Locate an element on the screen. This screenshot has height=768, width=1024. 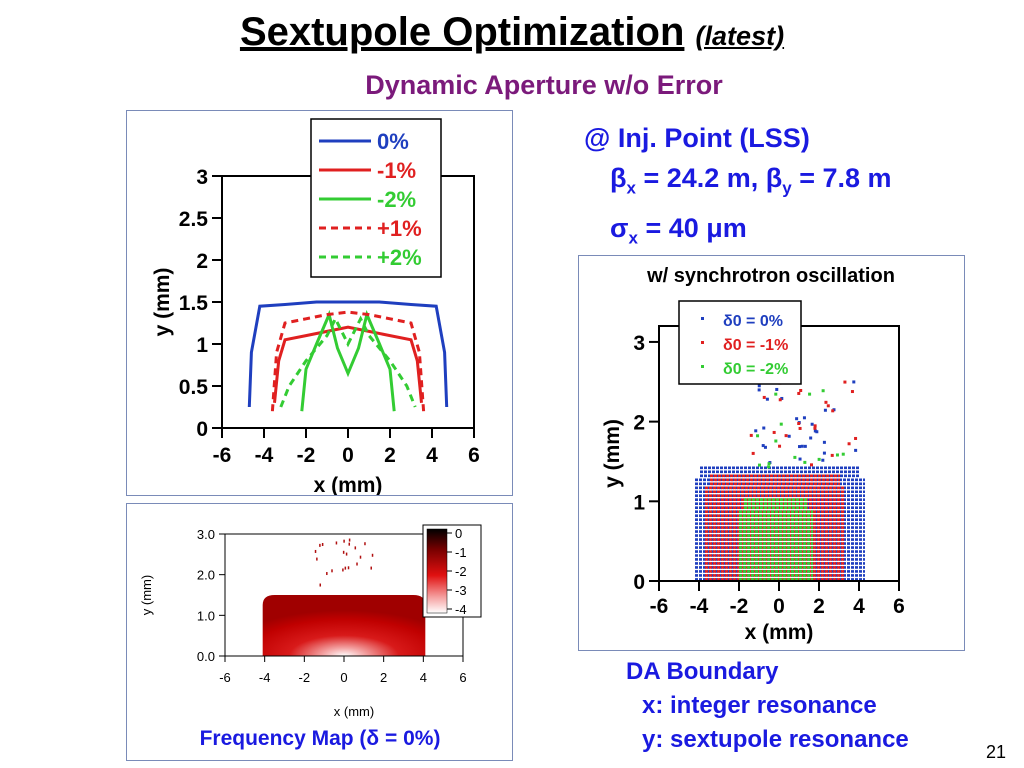
beta-y-sub: y is located at coordinates (787, 188).